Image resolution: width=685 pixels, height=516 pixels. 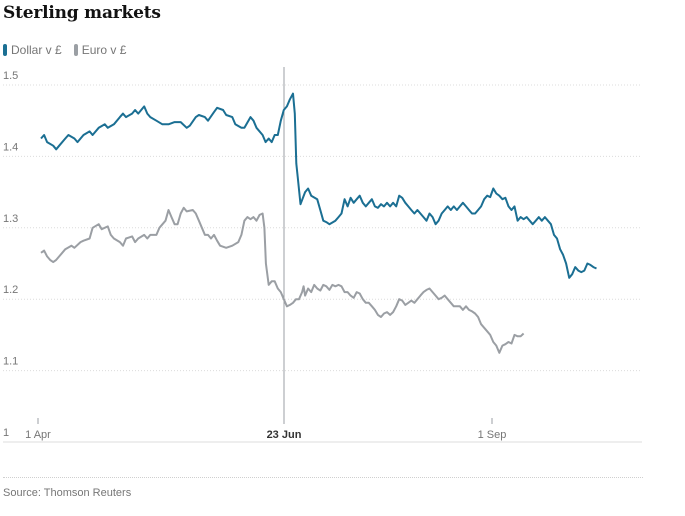 I want to click on y-tick-label: 1.1, so click(x=10, y=362).